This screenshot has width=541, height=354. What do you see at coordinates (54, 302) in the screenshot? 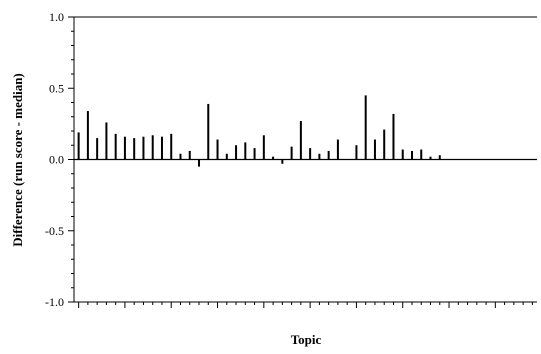
I see `y-tick-label: -1.0` at bounding box center [54, 302].